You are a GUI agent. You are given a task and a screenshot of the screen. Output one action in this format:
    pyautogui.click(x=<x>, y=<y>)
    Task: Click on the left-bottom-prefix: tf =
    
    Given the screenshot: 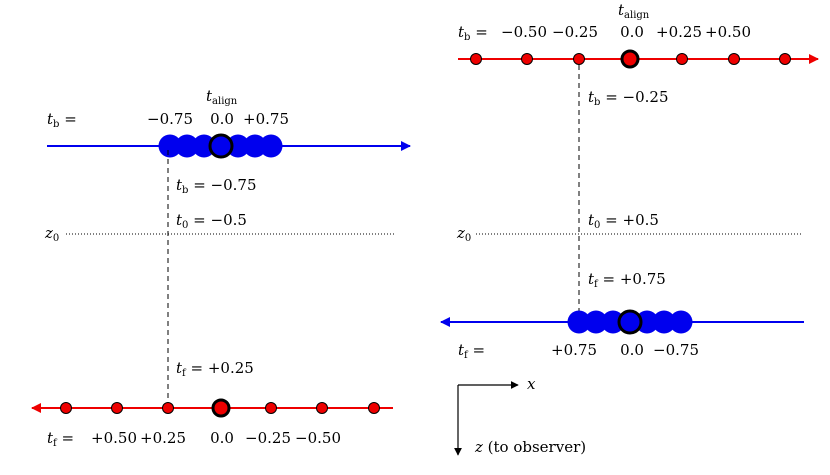 What is the action you would take?
    pyautogui.click(x=60, y=439)
    